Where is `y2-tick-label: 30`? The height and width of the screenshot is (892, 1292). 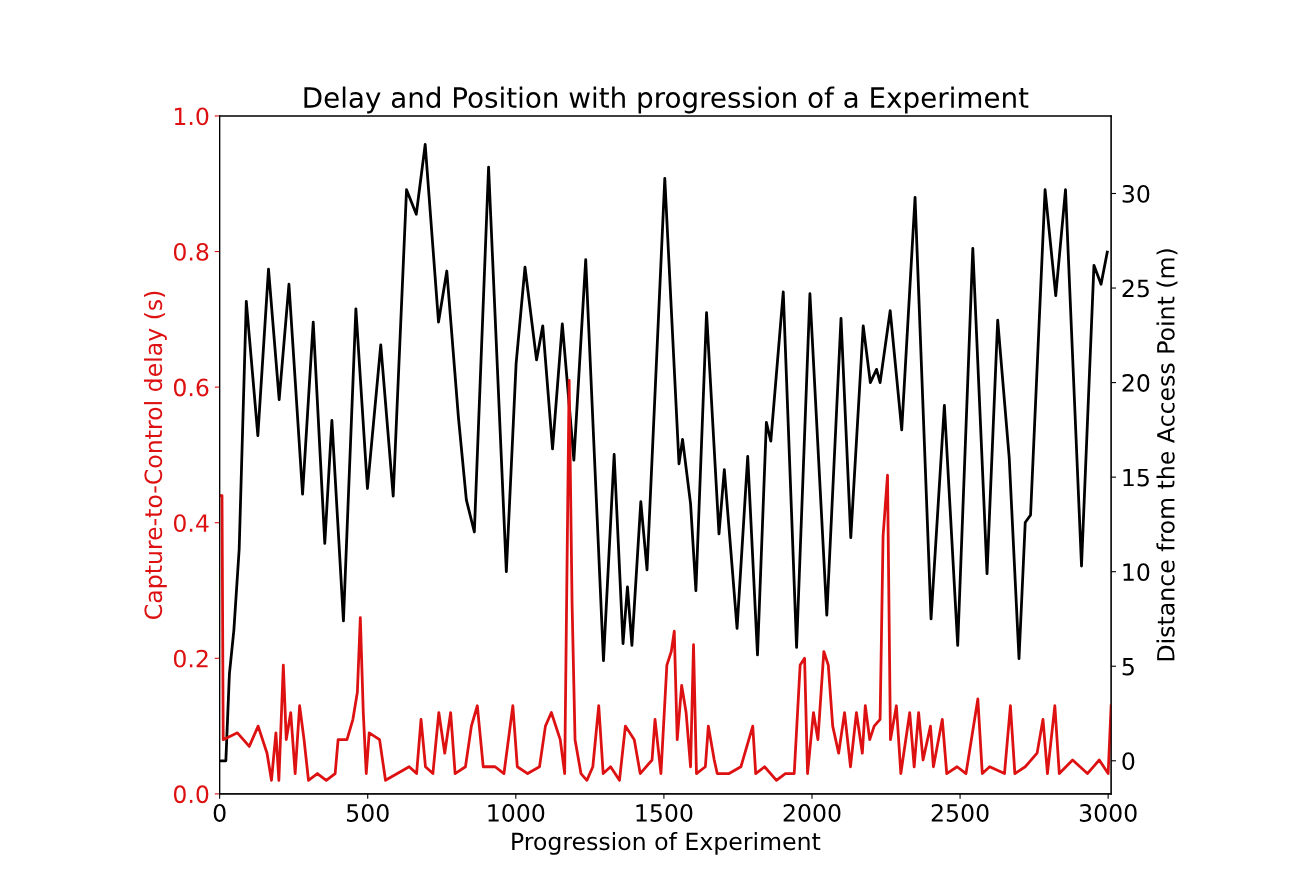
y2-tick-label: 30 is located at coordinates (1136, 193).